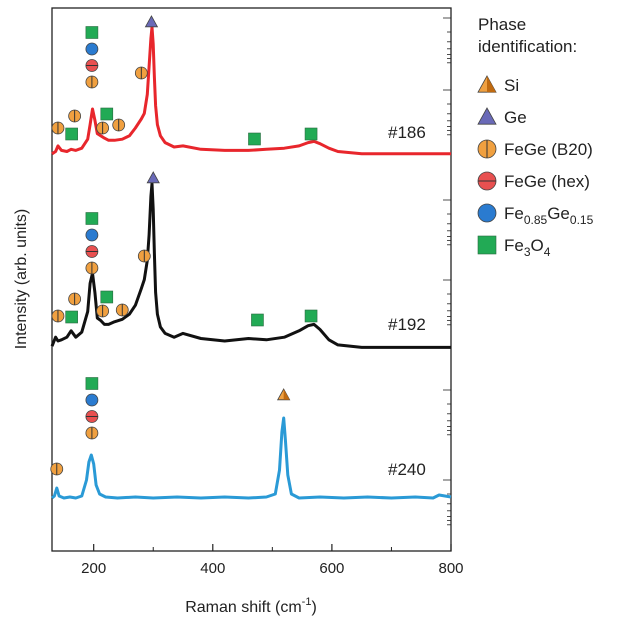  Describe the element at coordinates (93, 568) in the screenshot. I see `x-tick-label: 200` at that location.